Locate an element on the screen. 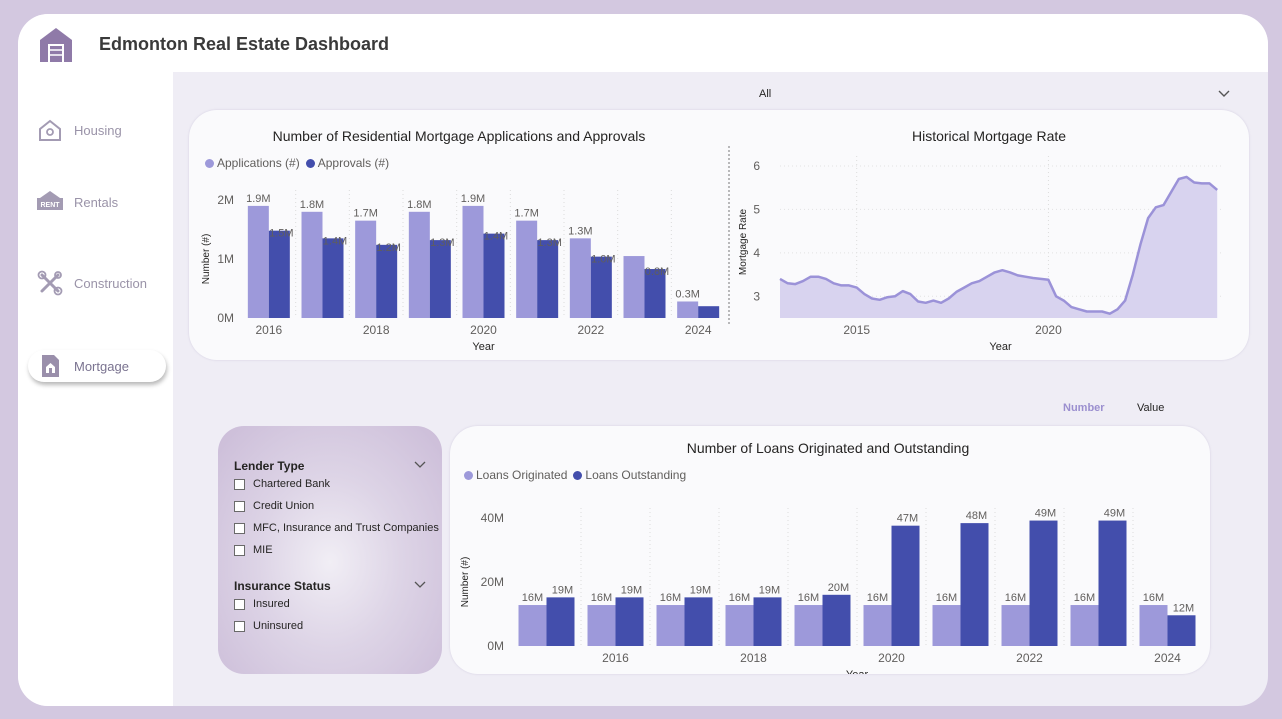 The height and width of the screenshot is (719, 1282). chart-divider is located at coordinates (729, 235).